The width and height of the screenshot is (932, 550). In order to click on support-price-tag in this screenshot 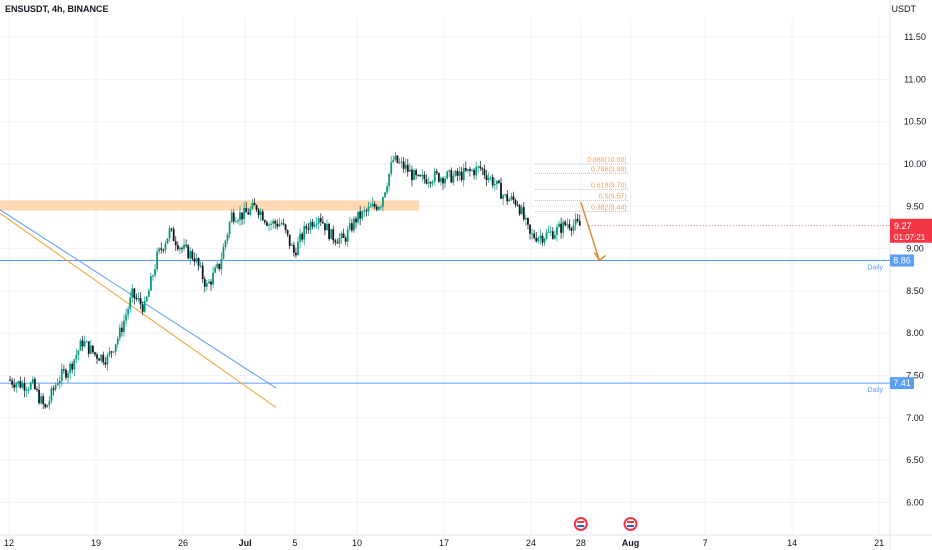, I will do `click(902, 383)`.